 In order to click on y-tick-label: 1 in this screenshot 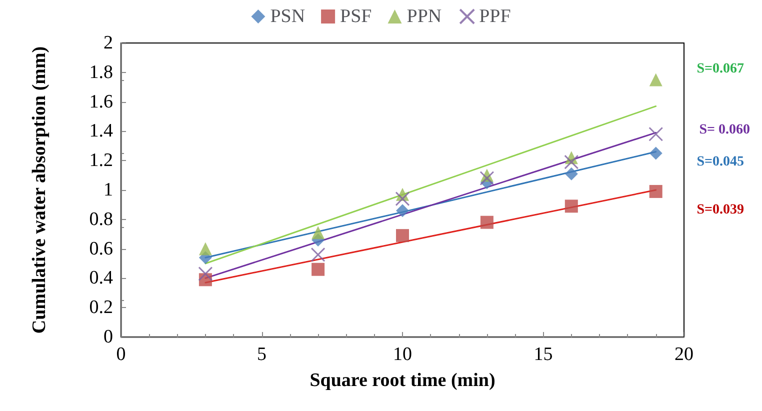, I will do `click(108, 190)`.